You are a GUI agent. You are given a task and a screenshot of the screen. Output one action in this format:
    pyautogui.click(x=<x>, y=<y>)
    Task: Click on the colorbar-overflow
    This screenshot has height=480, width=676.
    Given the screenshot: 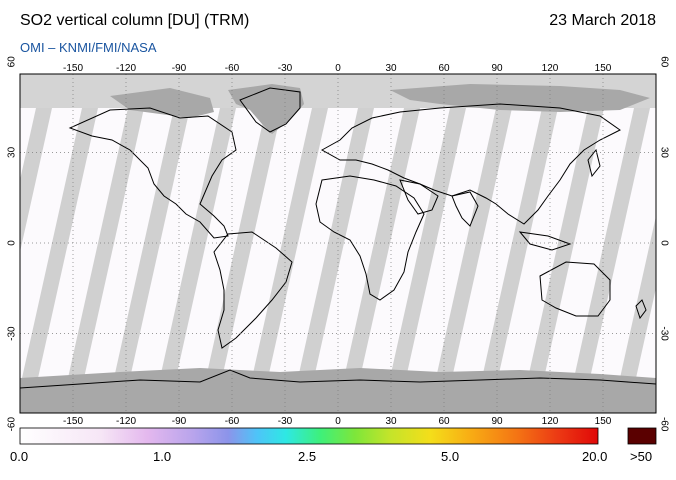 What is the action you would take?
    pyautogui.click(x=642, y=436)
    